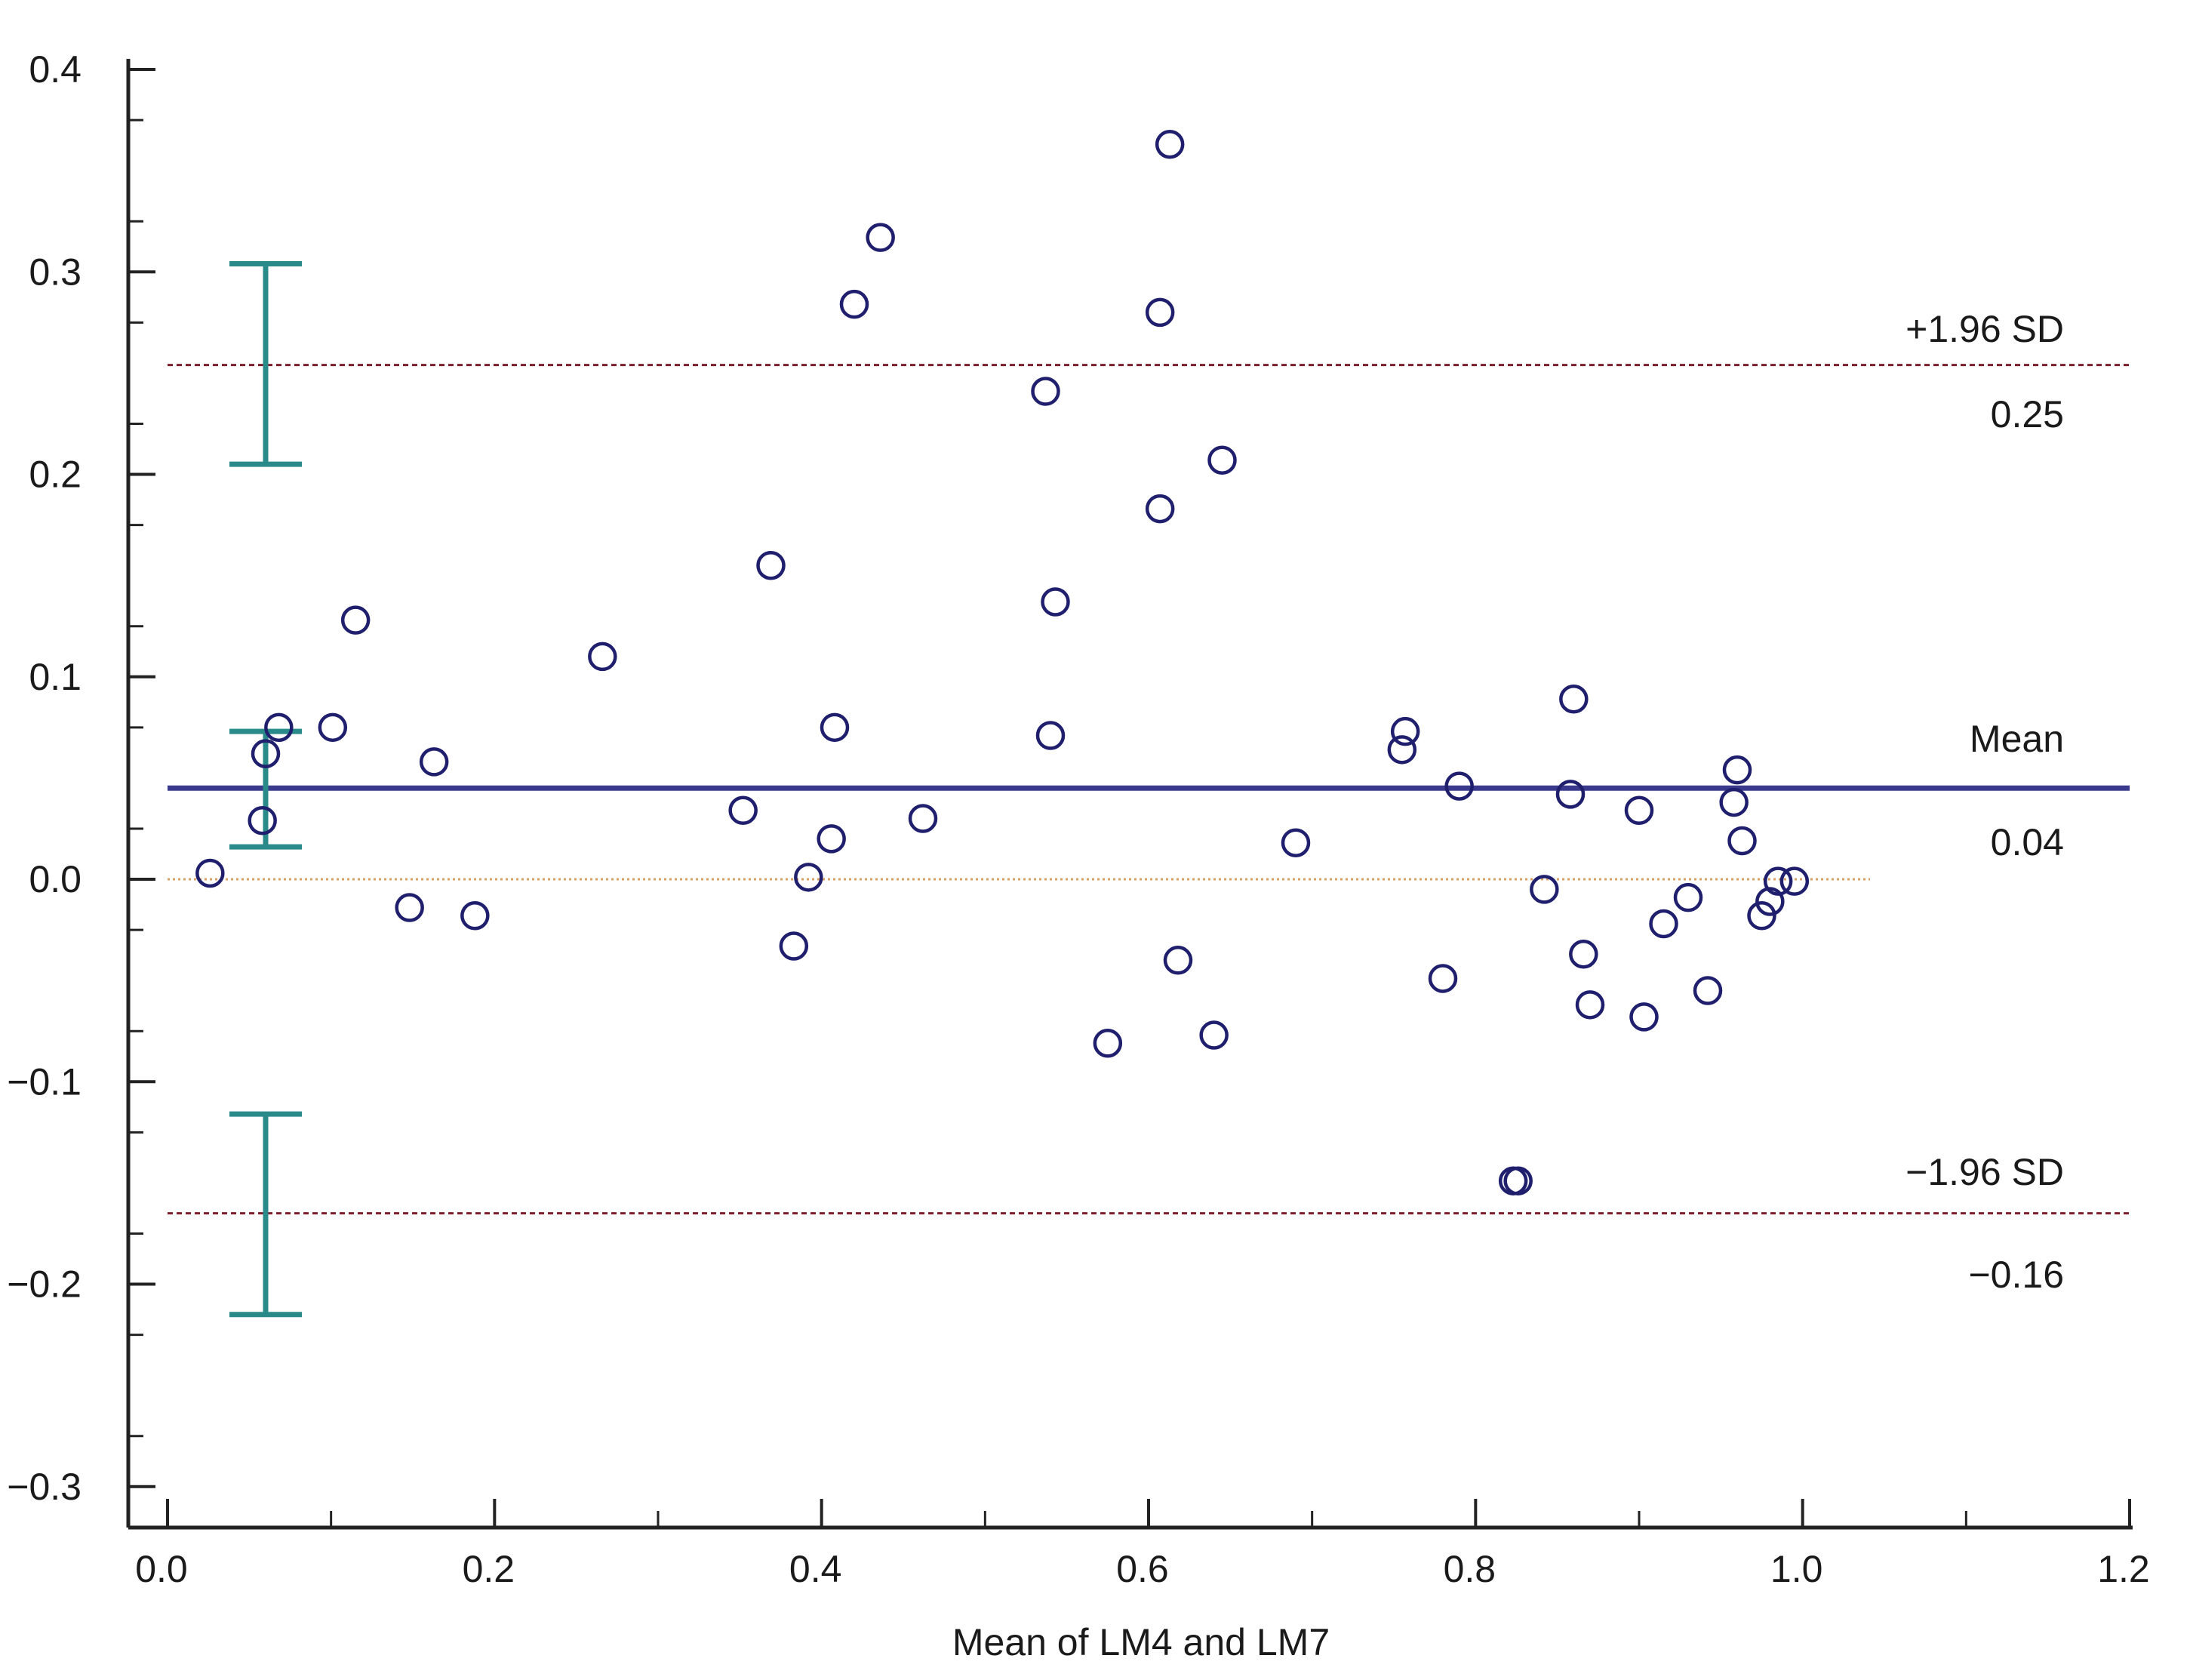  Describe the element at coordinates (266, 789) in the screenshot. I see `confidence-interval-bars` at that location.